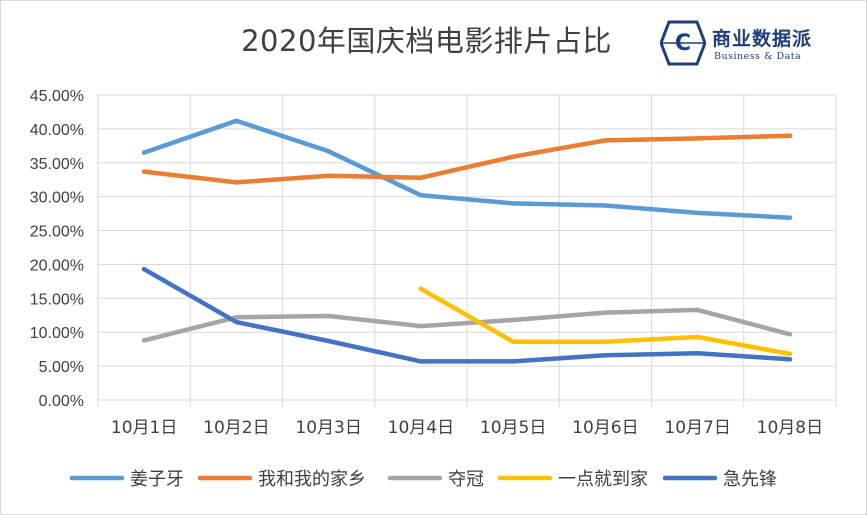 Image resolution: width=867 pixels, height=515 pixels. Describe the element at coordinates (762, 39) in the screenshot. I see `logo-name: 商业数据派` at that location.